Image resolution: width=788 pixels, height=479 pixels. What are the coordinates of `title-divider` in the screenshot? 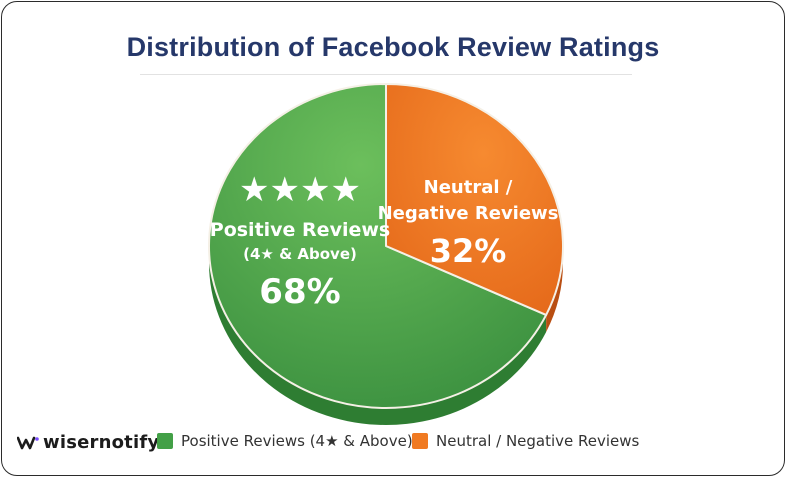 It's located at (386, 74).